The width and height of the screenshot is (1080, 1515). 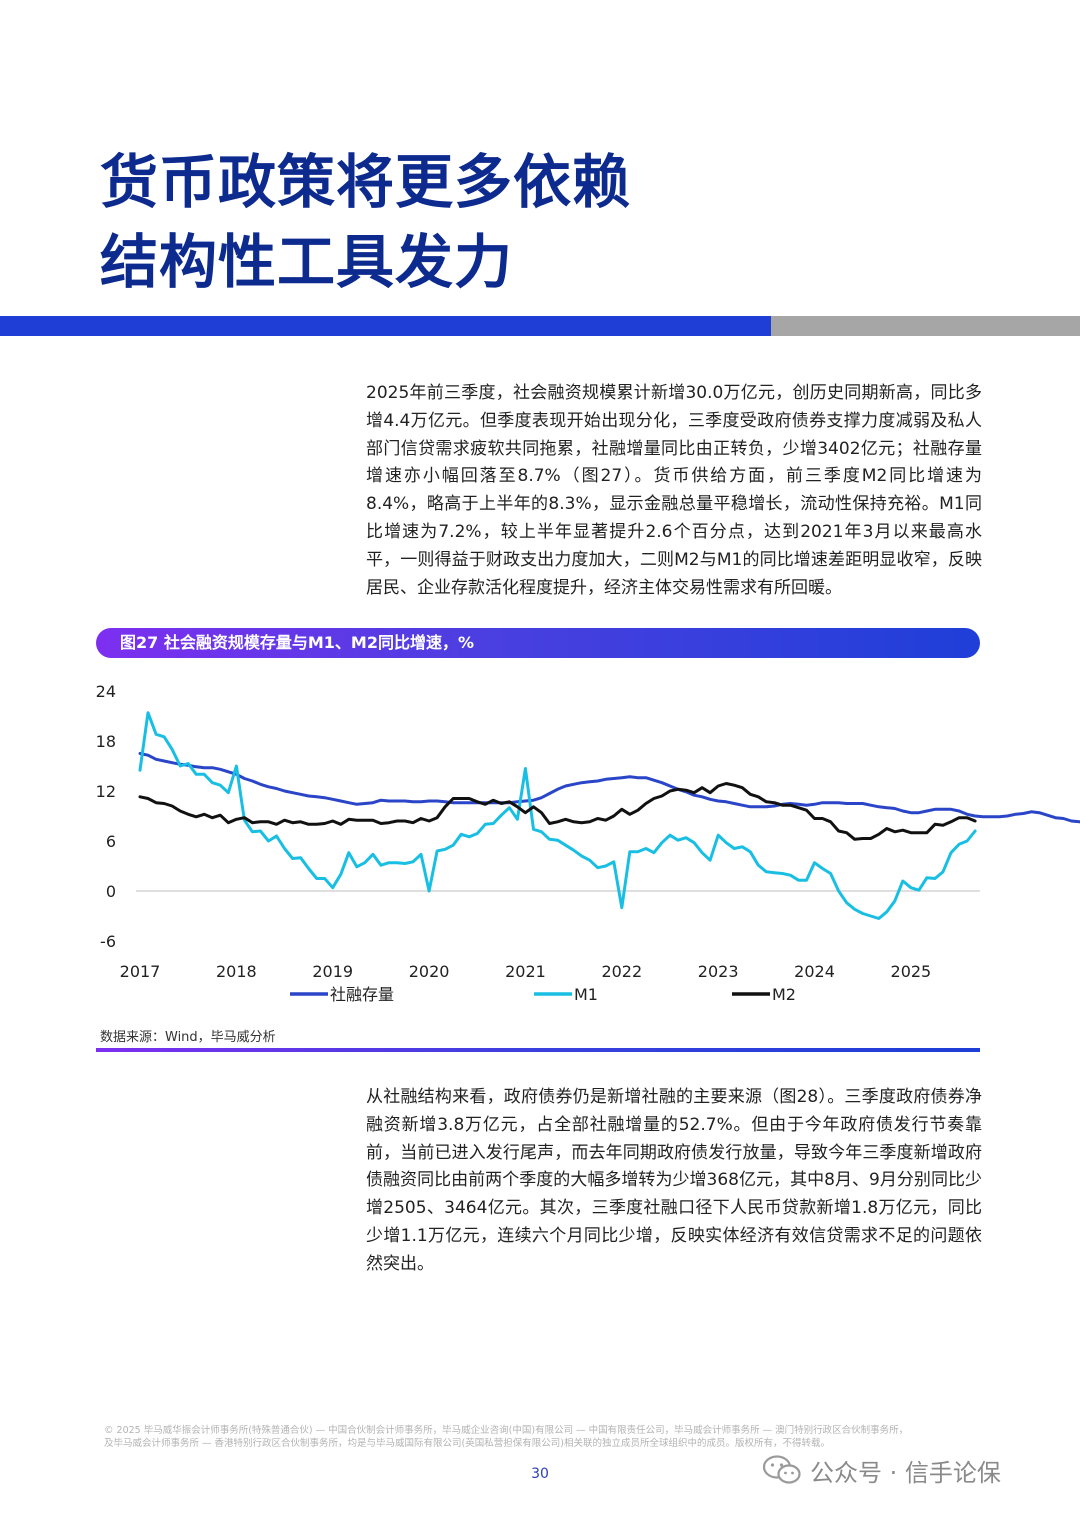 I want to click on x-tick-label: 2025, so click(x=911, y=971).